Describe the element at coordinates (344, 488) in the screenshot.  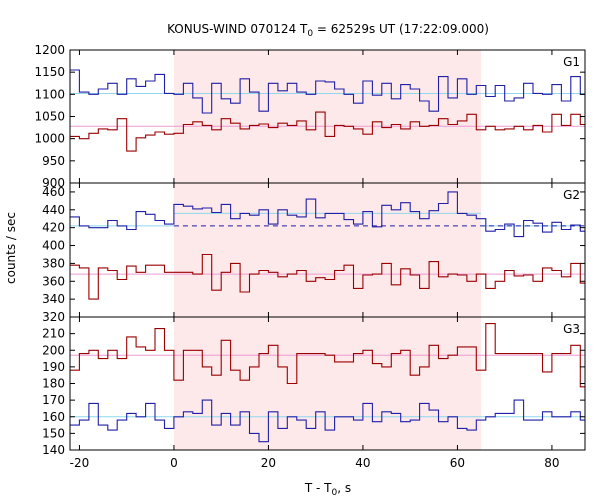
I see `x-axis-label-suffix: , s` at that location.